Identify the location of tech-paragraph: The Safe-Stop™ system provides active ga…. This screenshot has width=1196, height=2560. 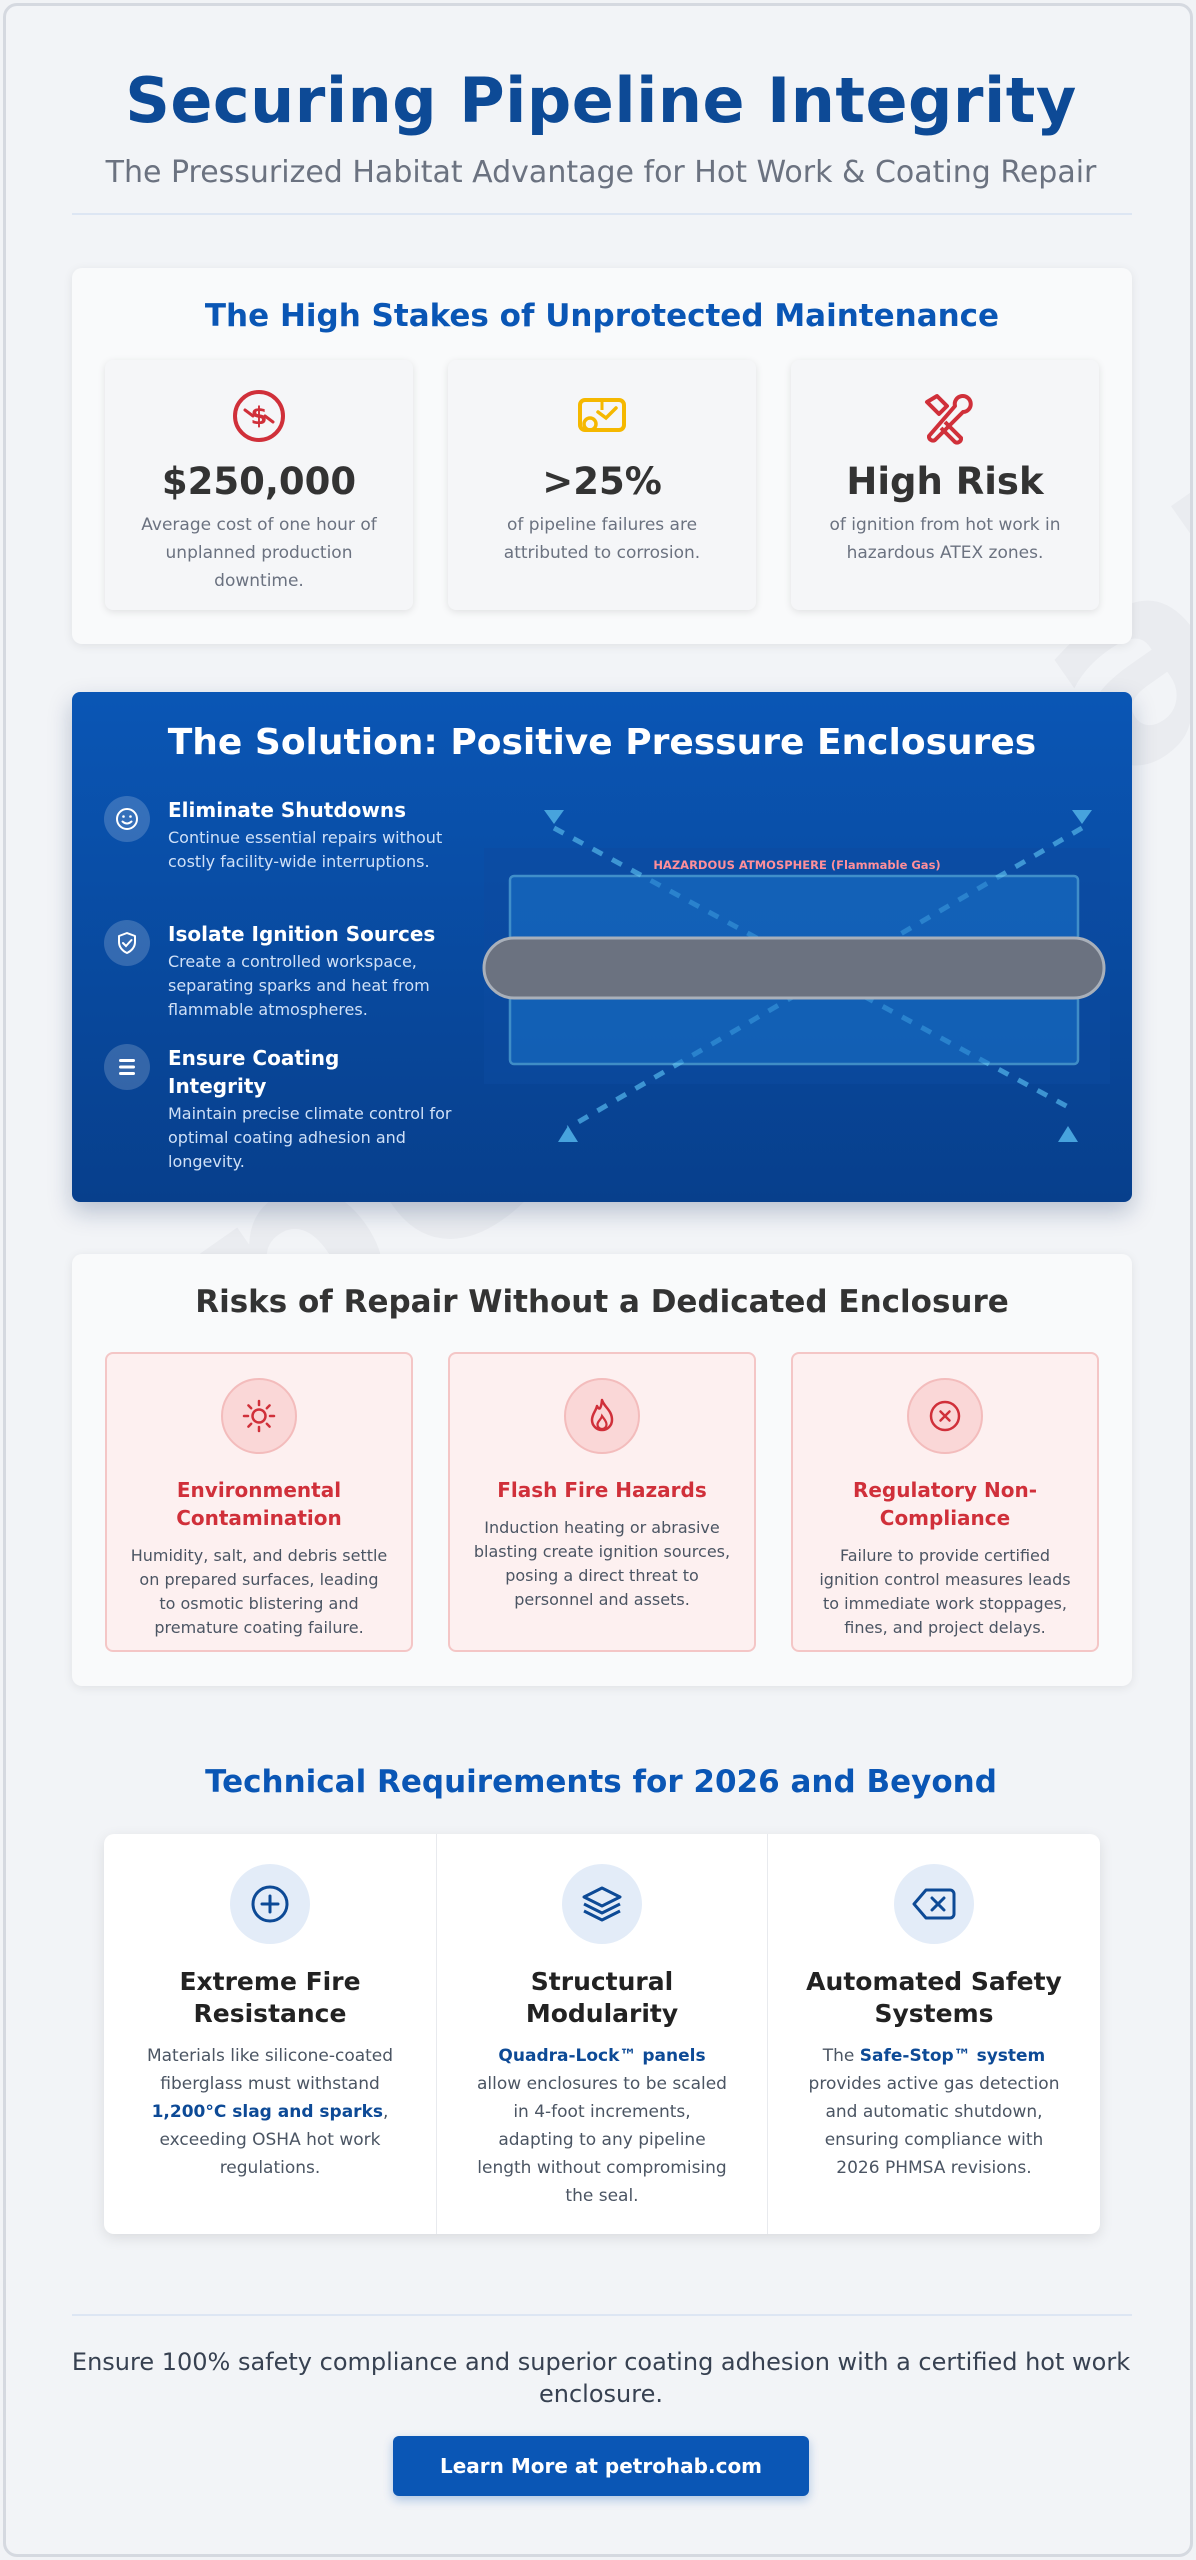
(934, 2112).